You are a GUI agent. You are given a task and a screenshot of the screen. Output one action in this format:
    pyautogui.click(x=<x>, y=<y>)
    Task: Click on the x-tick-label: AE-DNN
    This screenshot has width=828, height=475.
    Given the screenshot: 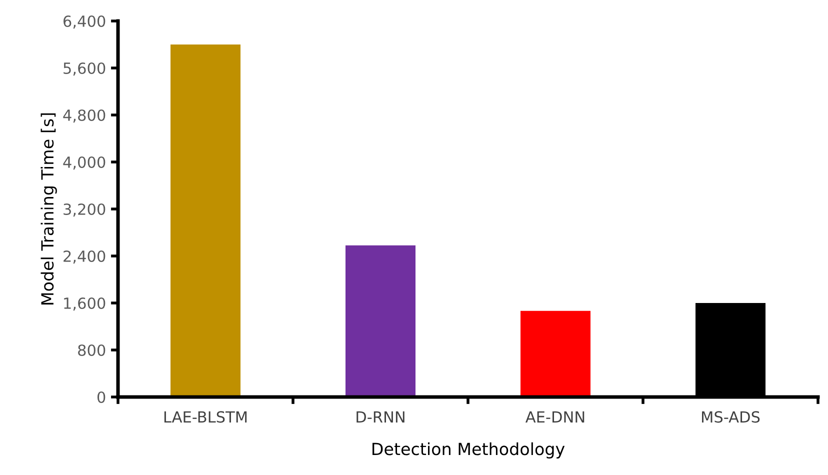 What is the action you would take?
    pyautogui.click(x=555, y=416)
    